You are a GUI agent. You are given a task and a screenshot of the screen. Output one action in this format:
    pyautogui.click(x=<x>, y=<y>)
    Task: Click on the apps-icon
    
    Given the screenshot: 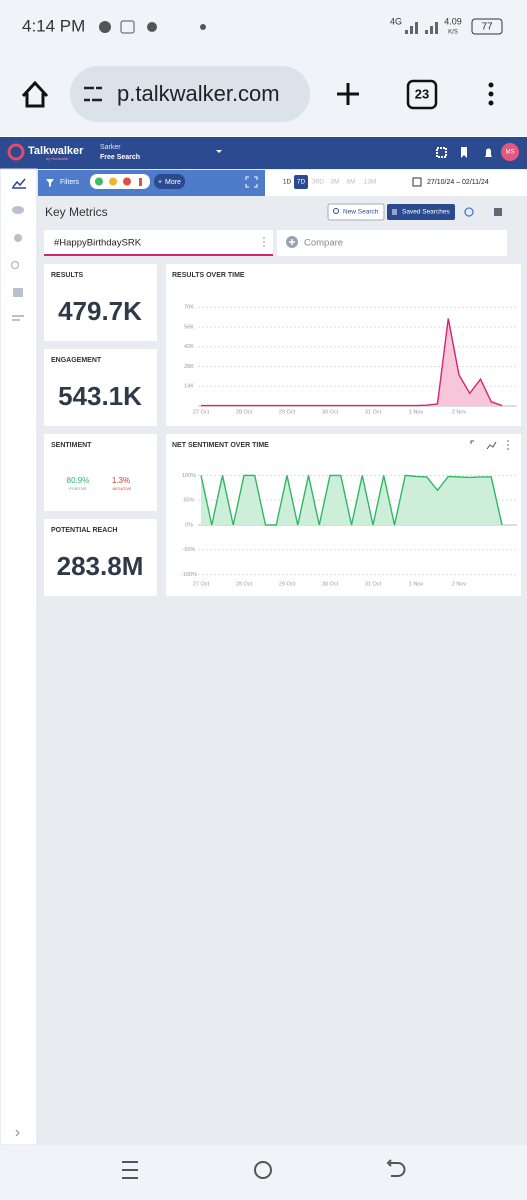 What is the action you would take?
    pyautogui.click(x=441, y=152)
    